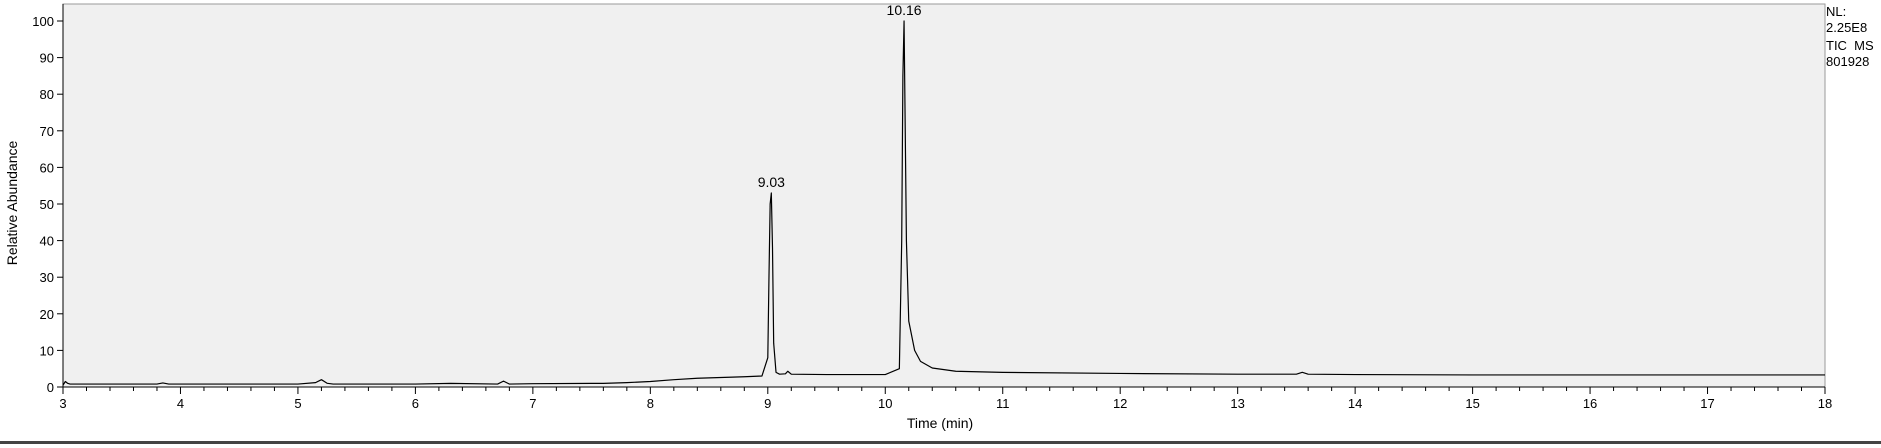  Describe the element at coordinates (904, 10) in the screenshot. I see `peak-label: 10.16` at that location.